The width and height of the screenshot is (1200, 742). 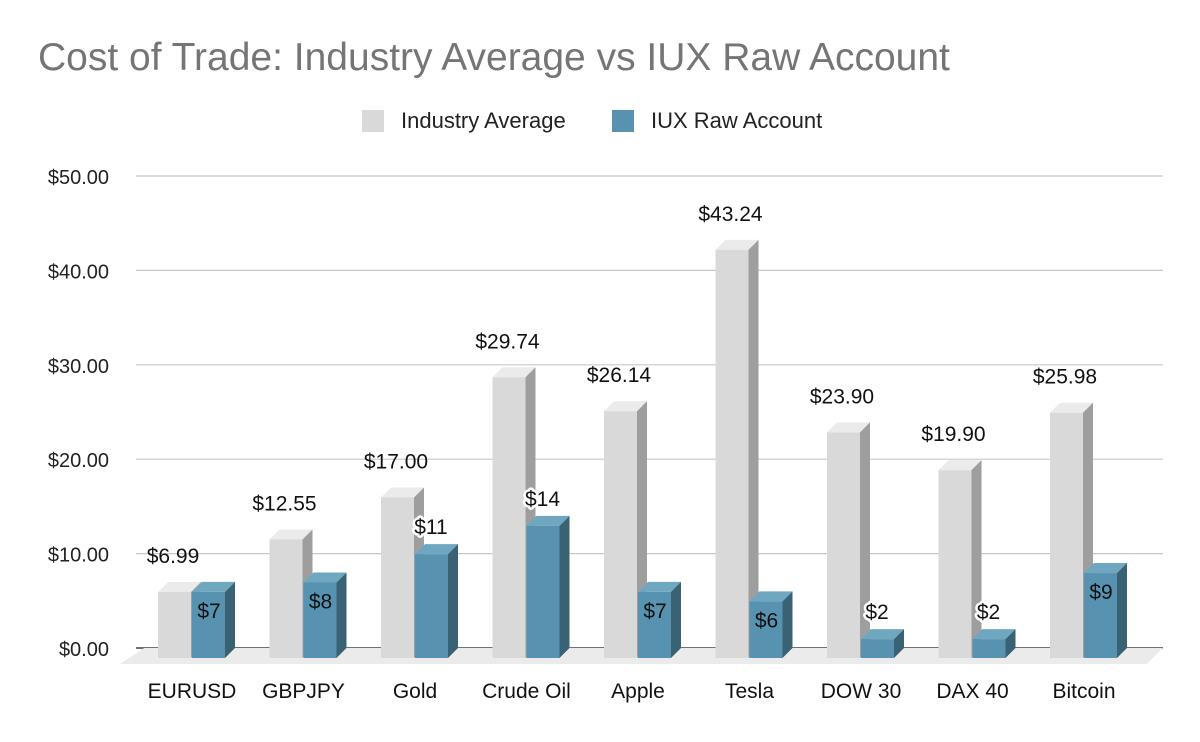 What do you see at coordinates (543, 591) in the screenshot?
I see `bar-iux-raw-account-crude-oil` at bounding box center [543, 591].